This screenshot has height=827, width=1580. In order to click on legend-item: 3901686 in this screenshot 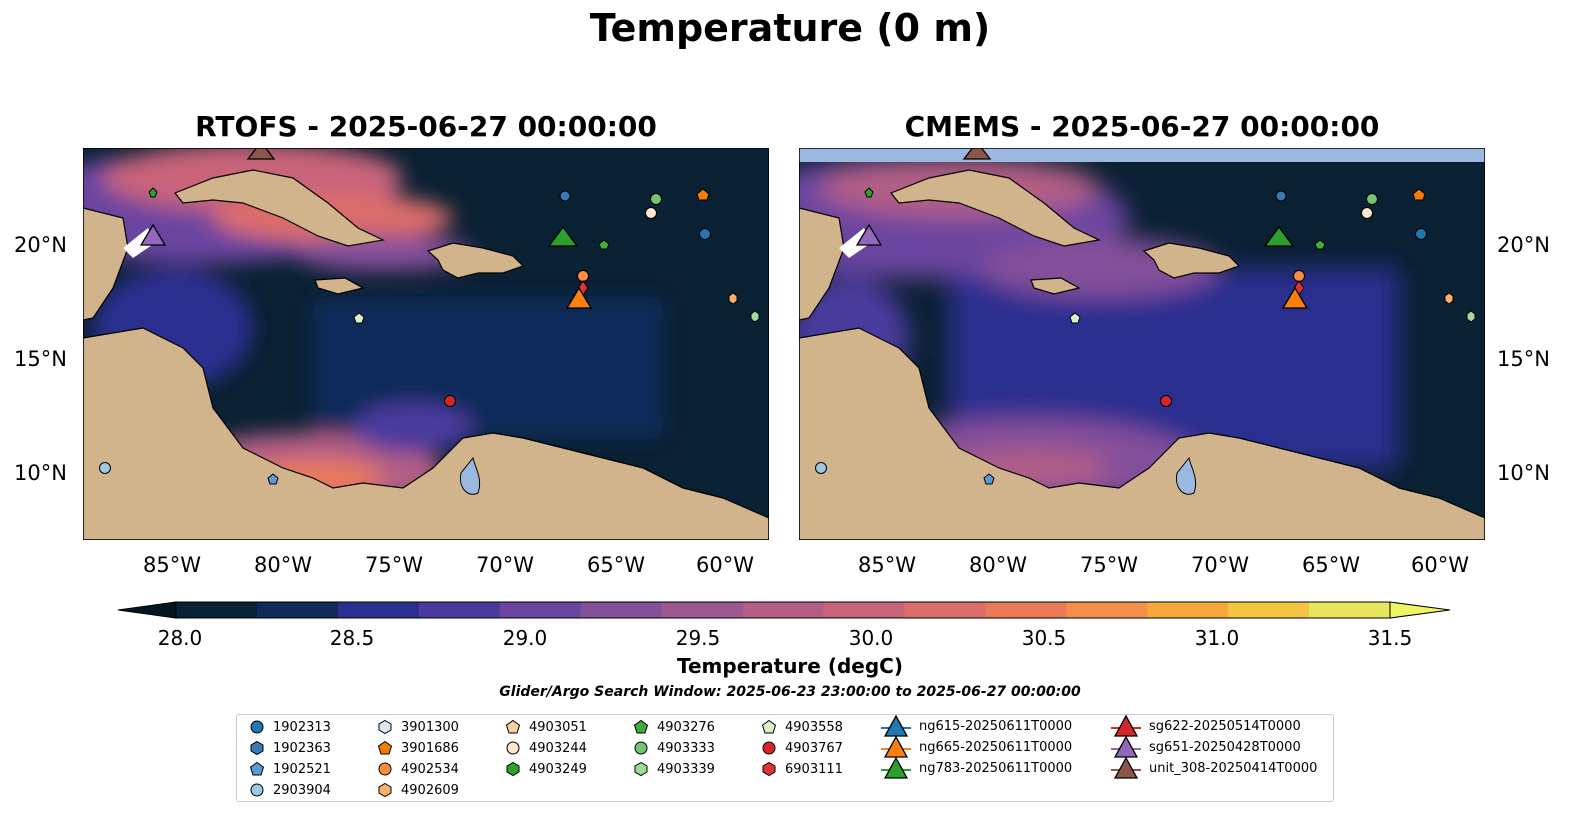, I will do `click(418, 748)`.